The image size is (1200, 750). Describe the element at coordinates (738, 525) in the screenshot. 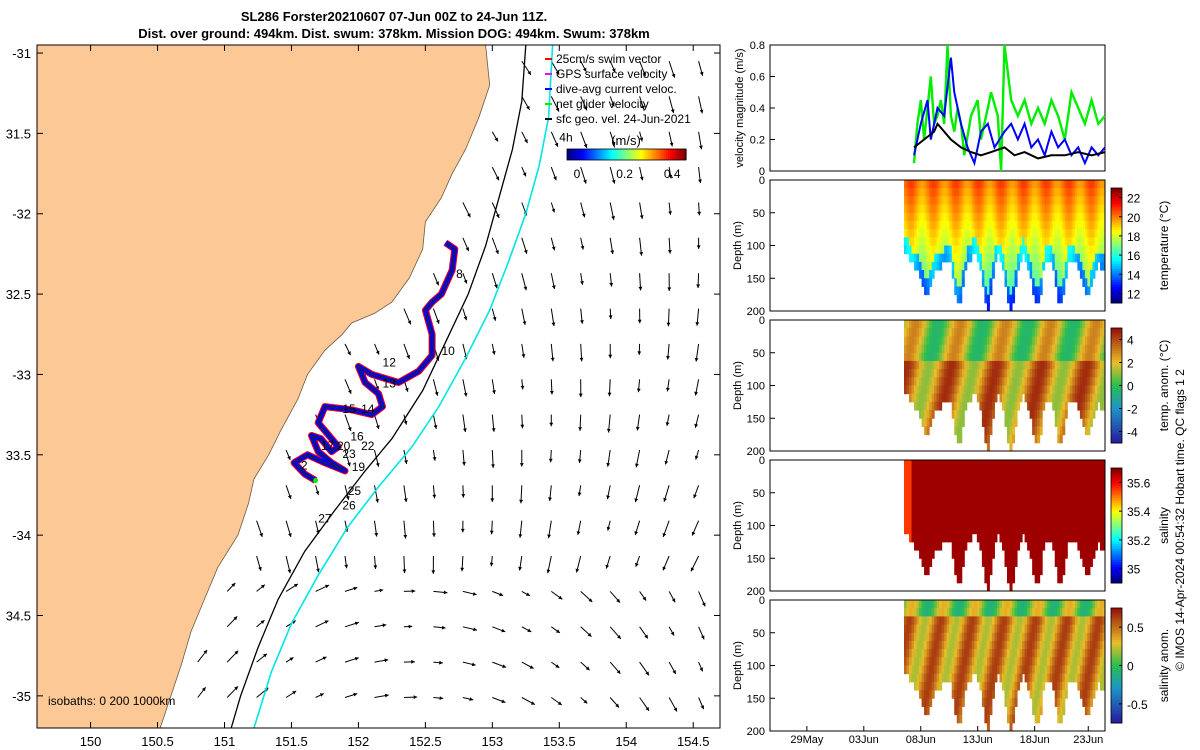

I see `section-ylabel: Depth (m)` at that location.